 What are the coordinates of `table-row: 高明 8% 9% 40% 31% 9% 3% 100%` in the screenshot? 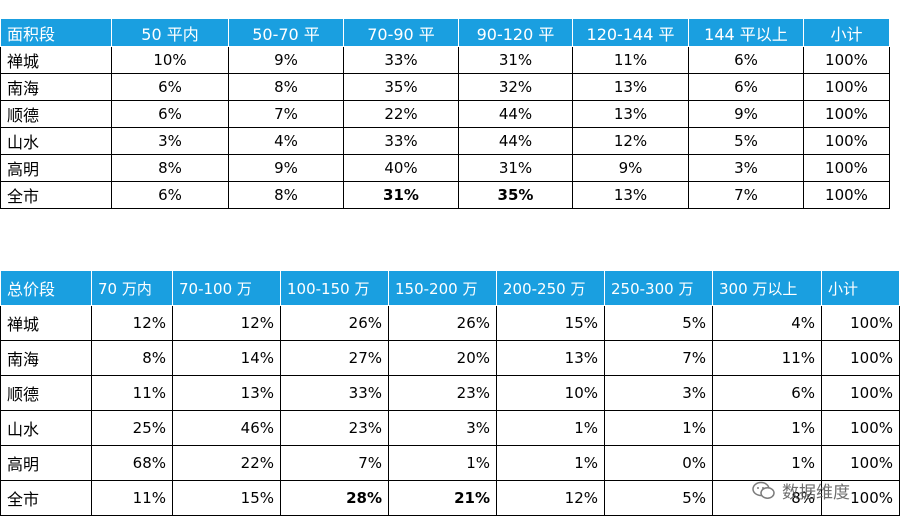 It's located at (445, 168).